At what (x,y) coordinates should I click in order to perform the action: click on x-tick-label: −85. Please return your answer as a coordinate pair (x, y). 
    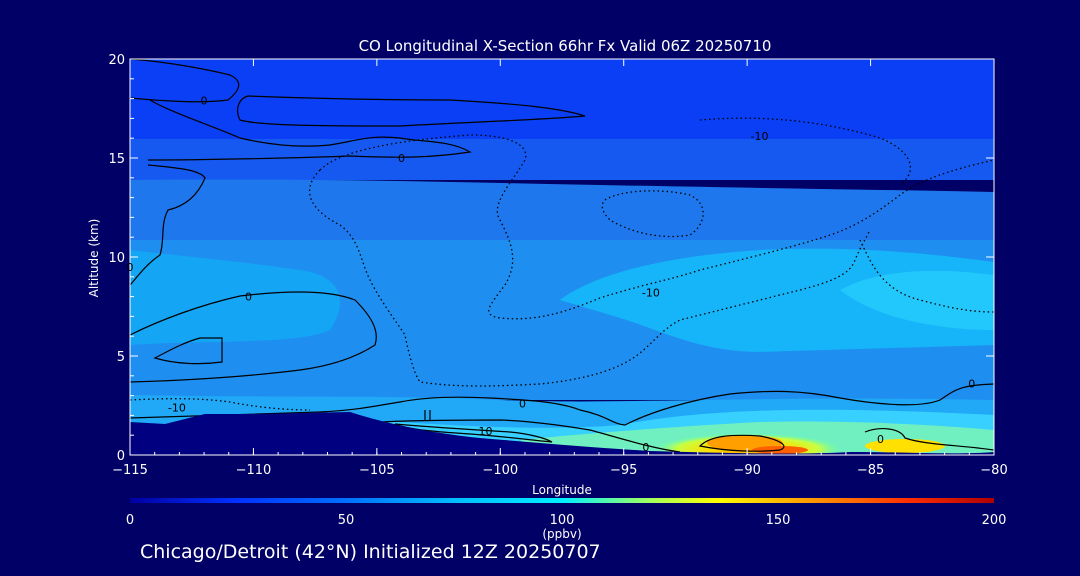
    Looking at the image, I should click on (870, 470).